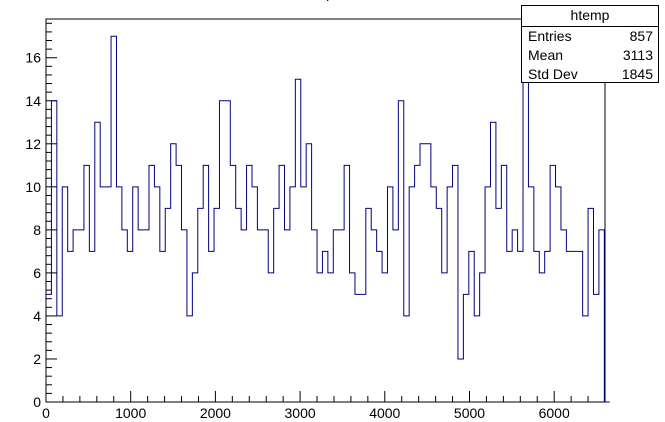 This screenshot has width=665, height=422. I want to click on y-tick-label: 6, so click(37, 273).